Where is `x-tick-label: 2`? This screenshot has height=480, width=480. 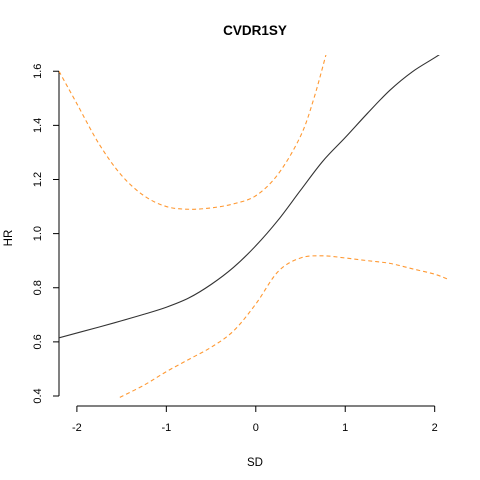 x-tick-label: 2 is located at coordinates (435, 428).